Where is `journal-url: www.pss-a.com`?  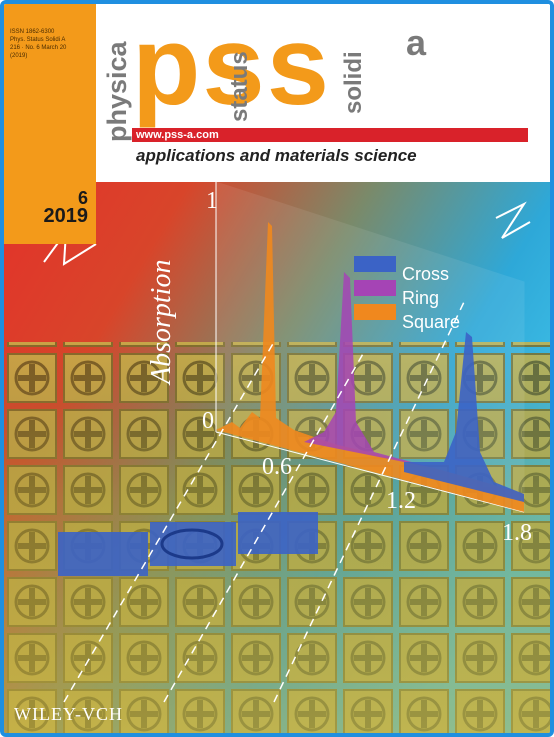 journal-url: www.pss-a.com is located at coordinates (177, 135).